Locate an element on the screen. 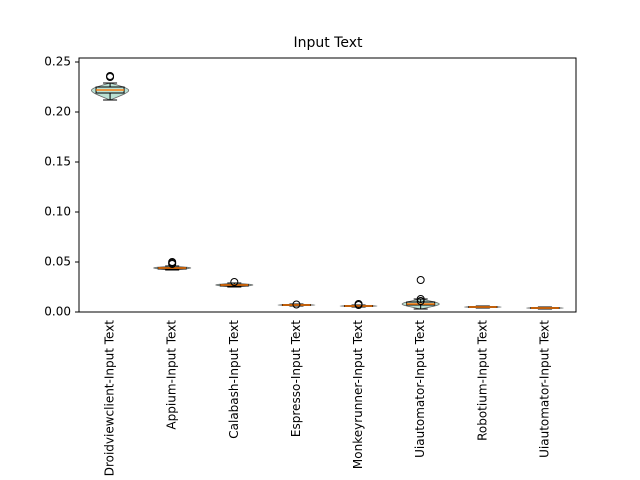  y-tick-label: 0.15 is located at coordinates (57, 162).